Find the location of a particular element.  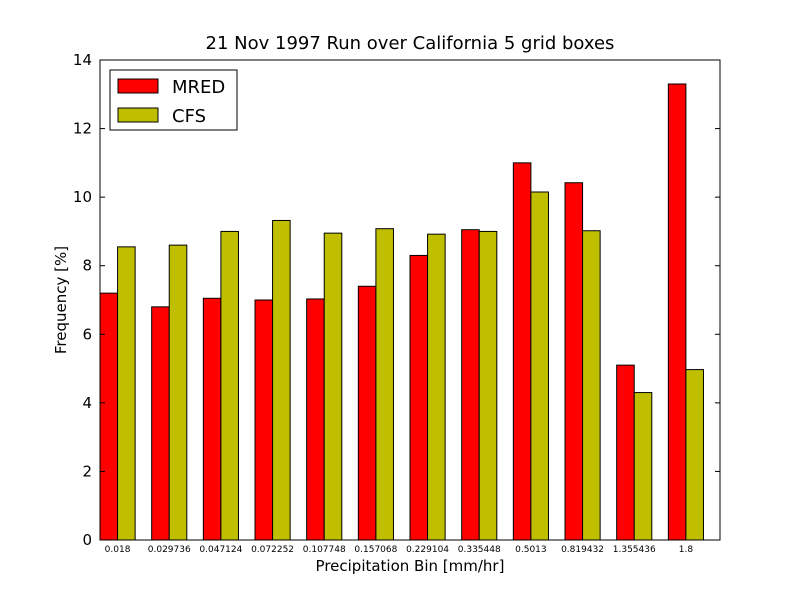

y-axis-label: Frequency [%] is located at coordinates (61, 300).